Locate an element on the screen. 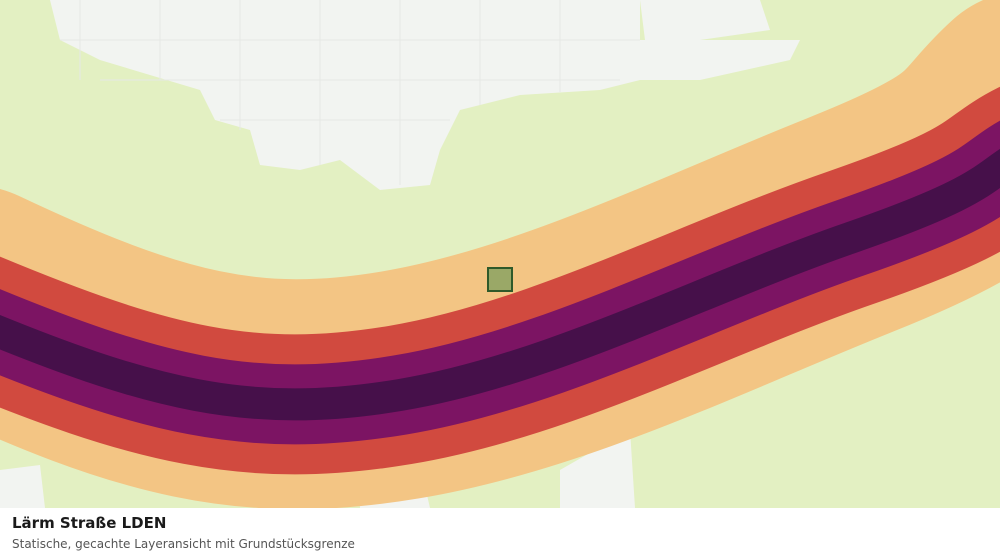  parcel-boundary is located at coordinates (500, 279).